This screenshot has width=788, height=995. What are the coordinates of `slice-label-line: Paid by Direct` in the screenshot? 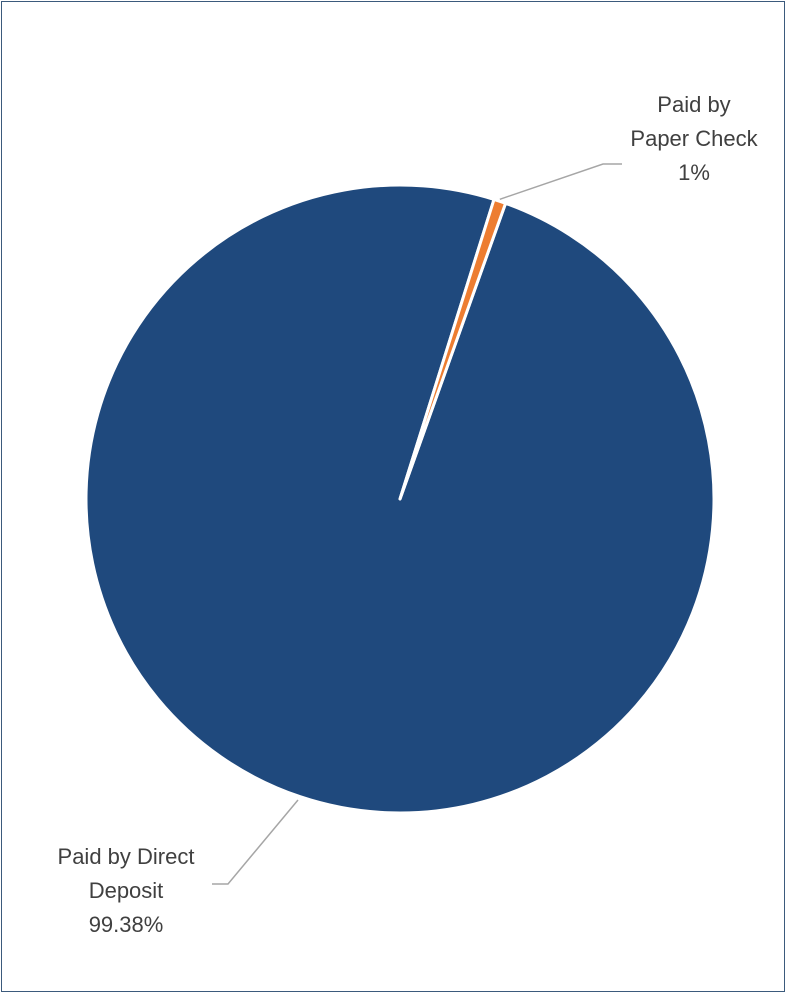 It's located at (126, 856).